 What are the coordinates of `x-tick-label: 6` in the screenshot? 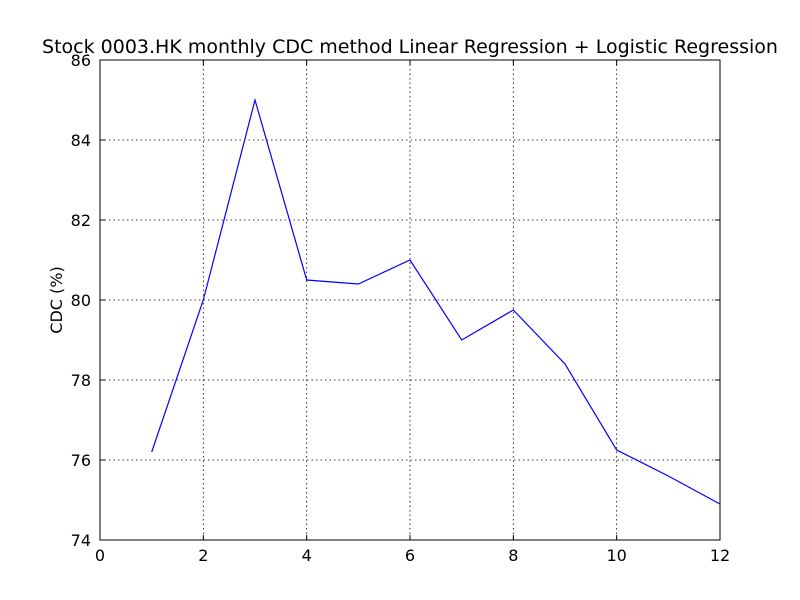 It's located at (410, 555).